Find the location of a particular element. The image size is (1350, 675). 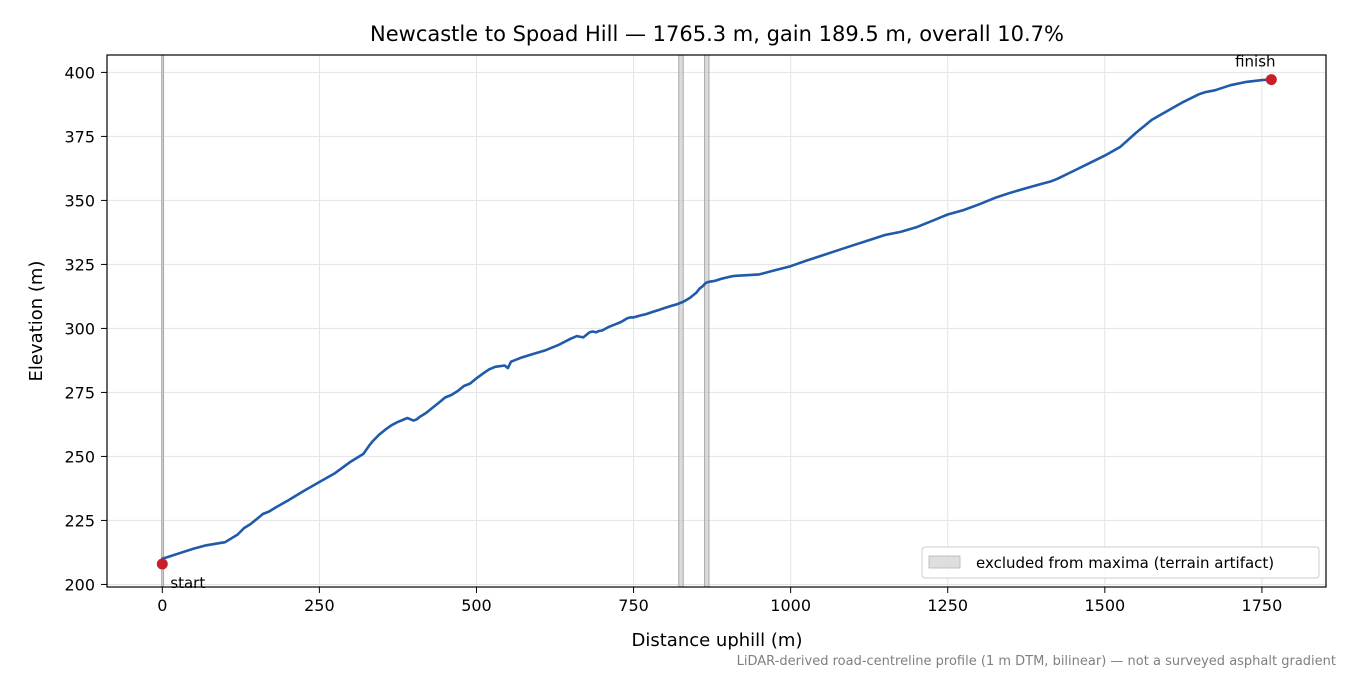

endpoint-start-marker is located at coordinates (162, 564).